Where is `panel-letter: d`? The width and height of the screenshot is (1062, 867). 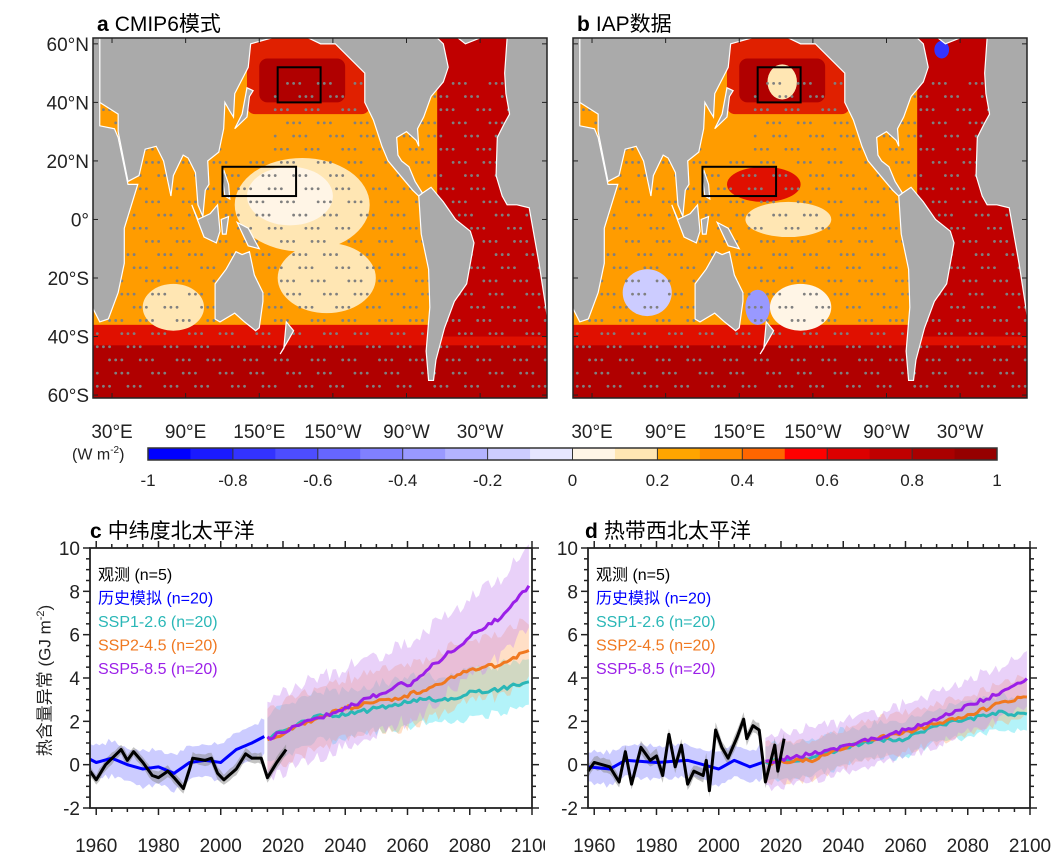
panel-letter: d is located at coordinates (591, 531).